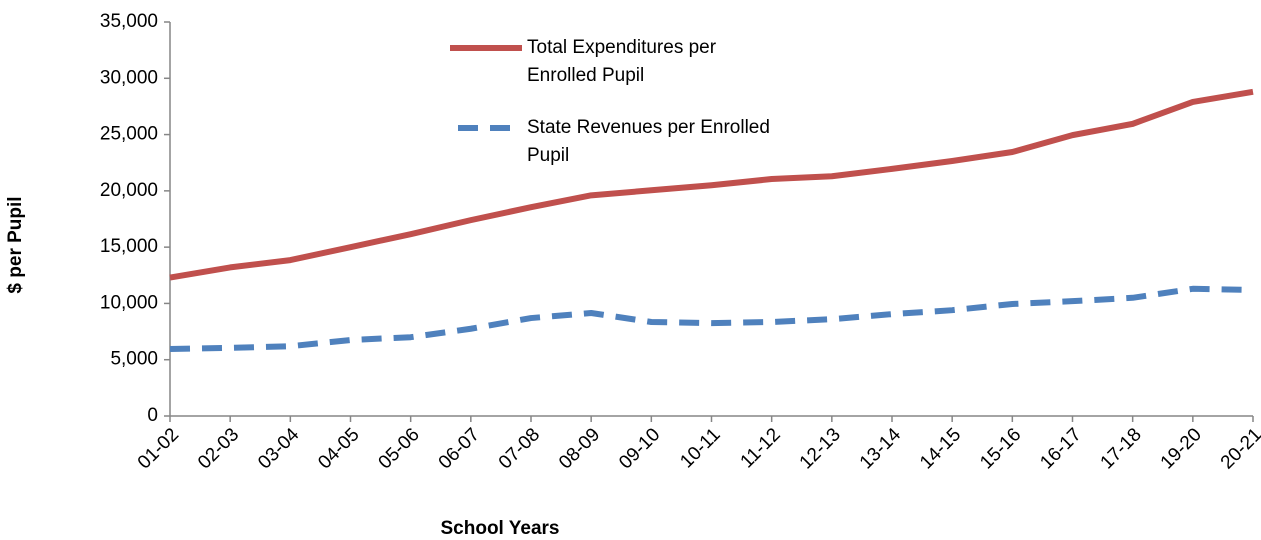  Describe the element at coordinates (519, 448) in the screenshot. I see `x-tick-label: 07-08` at that location.